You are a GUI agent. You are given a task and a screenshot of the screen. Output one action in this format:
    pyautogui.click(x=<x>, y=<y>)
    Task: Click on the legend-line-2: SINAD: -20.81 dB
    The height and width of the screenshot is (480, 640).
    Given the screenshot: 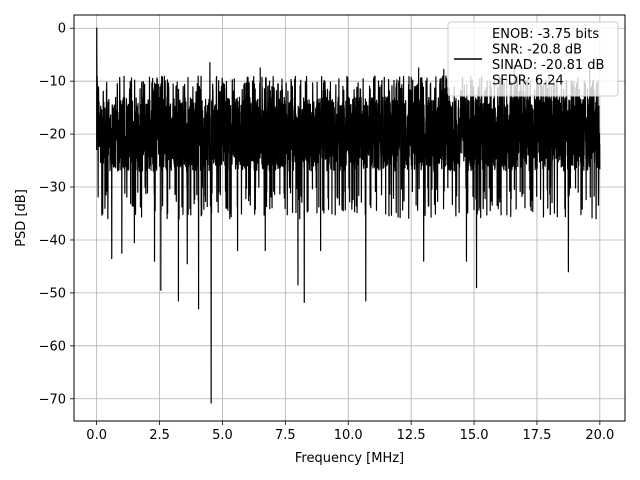 What is the action you would take?
    pyautogui.click(x=548, y=65)
    